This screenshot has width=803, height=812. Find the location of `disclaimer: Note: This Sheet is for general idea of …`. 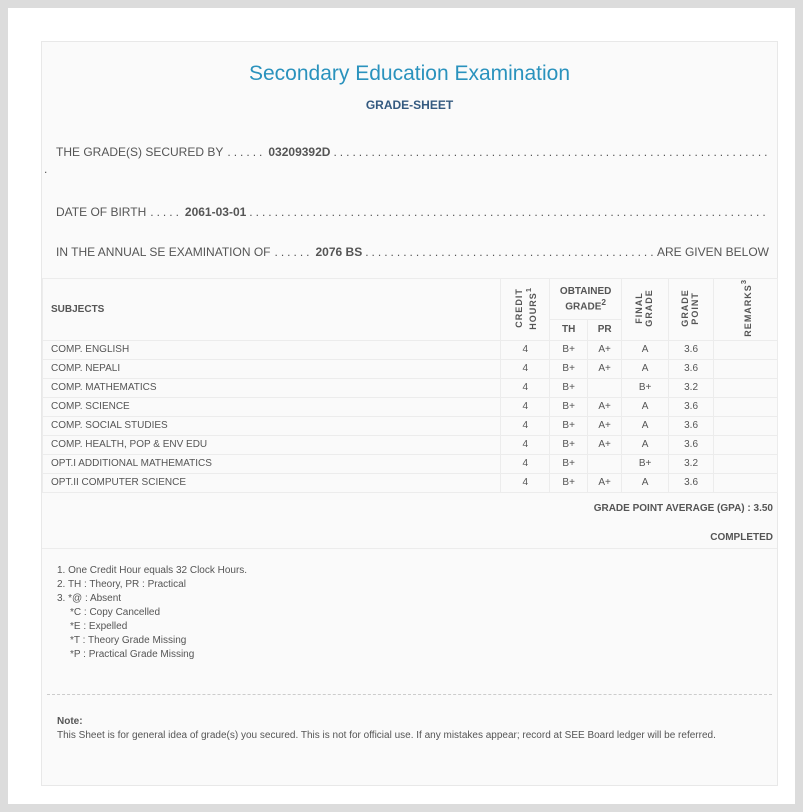

disclaimer: Note: This Sheet is for general idea of … is located at coordinates (402, 729).